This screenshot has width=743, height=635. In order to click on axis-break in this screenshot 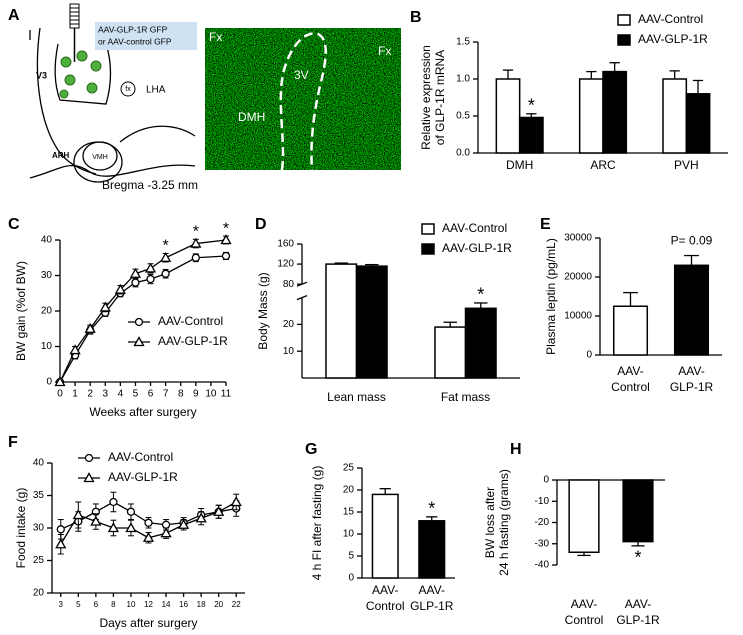, I will do `click(302, 297)`.